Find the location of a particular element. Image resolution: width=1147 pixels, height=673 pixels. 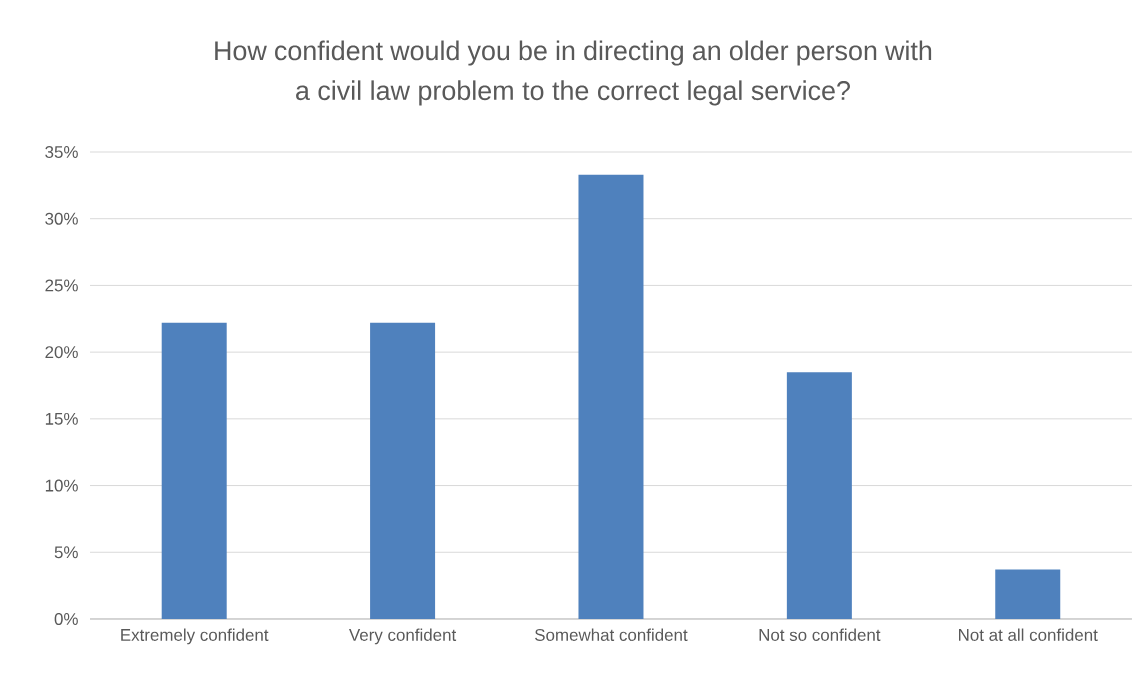

chart-title: How confident would you be in directing an older person with a civil law problem to the correct legal service? is located at coordinates (573, 73).